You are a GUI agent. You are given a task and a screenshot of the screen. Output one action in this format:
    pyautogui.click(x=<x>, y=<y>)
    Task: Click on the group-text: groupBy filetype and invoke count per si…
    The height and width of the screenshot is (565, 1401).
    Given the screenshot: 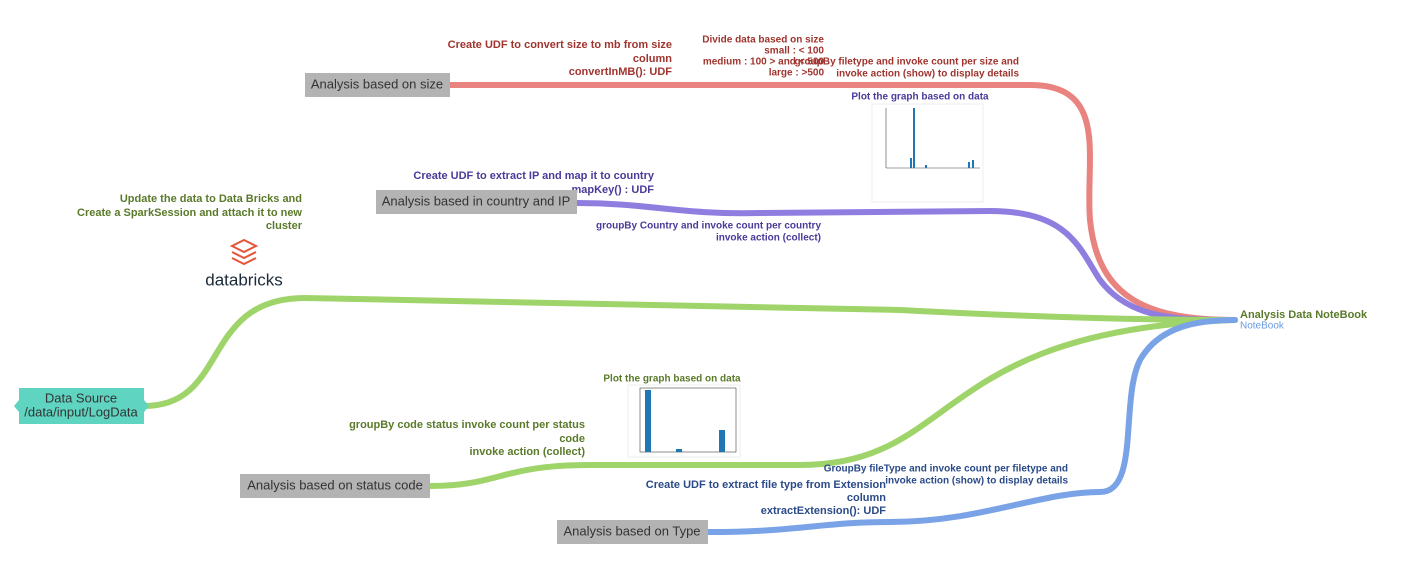 What is the action you would take?
    pyautogui.click(x=907, y=62)
    